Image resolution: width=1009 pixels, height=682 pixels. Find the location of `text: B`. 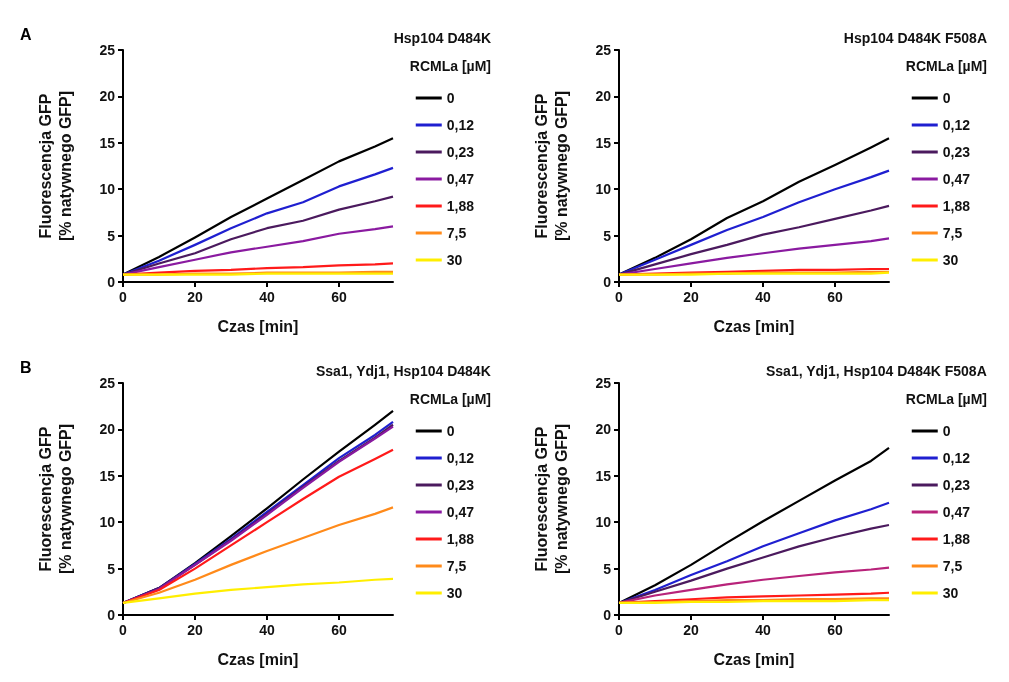

text: B is located at coordinates (26, 367).